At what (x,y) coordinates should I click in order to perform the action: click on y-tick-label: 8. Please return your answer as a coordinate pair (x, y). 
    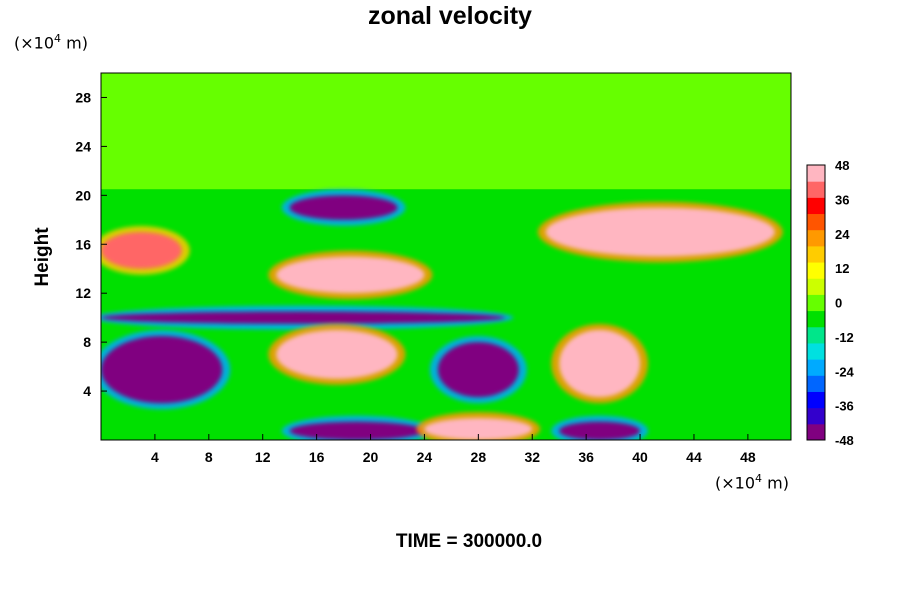
    Looking at the image, I should click on (87, 342).